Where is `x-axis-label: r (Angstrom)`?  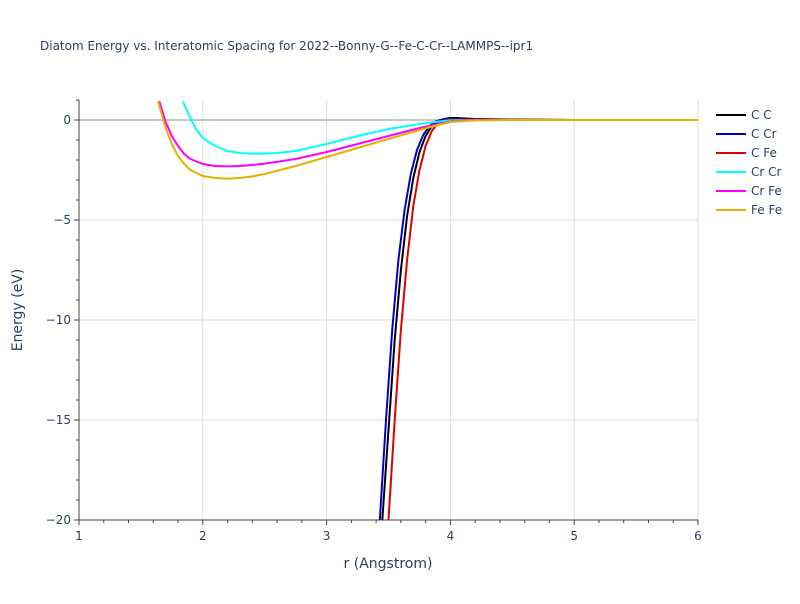 x-axis-label: r (Angstrom) is located at coordinates (388, 564).